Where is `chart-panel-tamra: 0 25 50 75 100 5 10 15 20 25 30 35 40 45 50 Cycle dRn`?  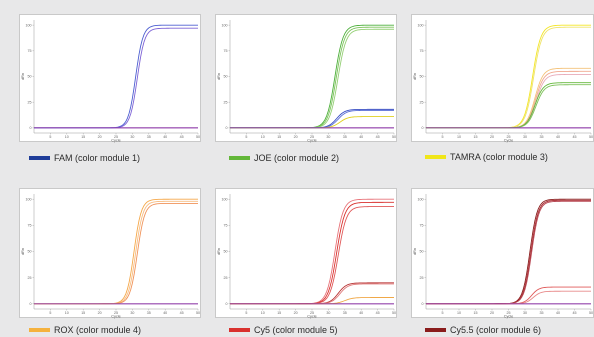
chart-panel-tamra: 0 25 50 75 100 5 10 15 20 25 30 35 40 45 50 Cycle dRn is located at coordinates (502, 78).